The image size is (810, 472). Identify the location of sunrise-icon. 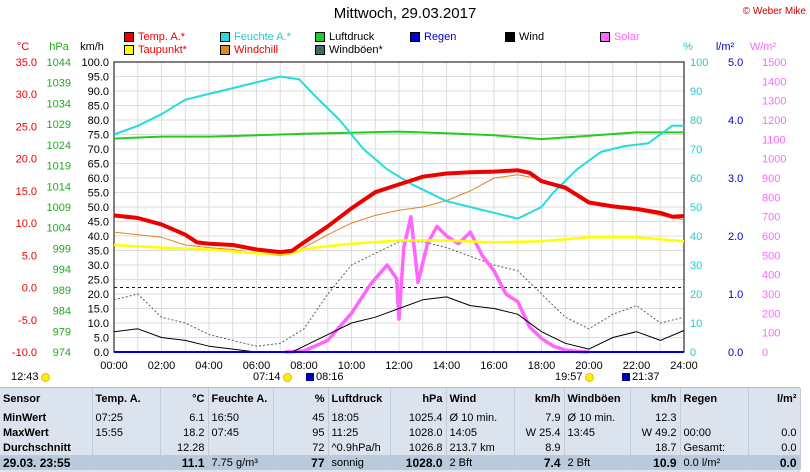
(287, 377).